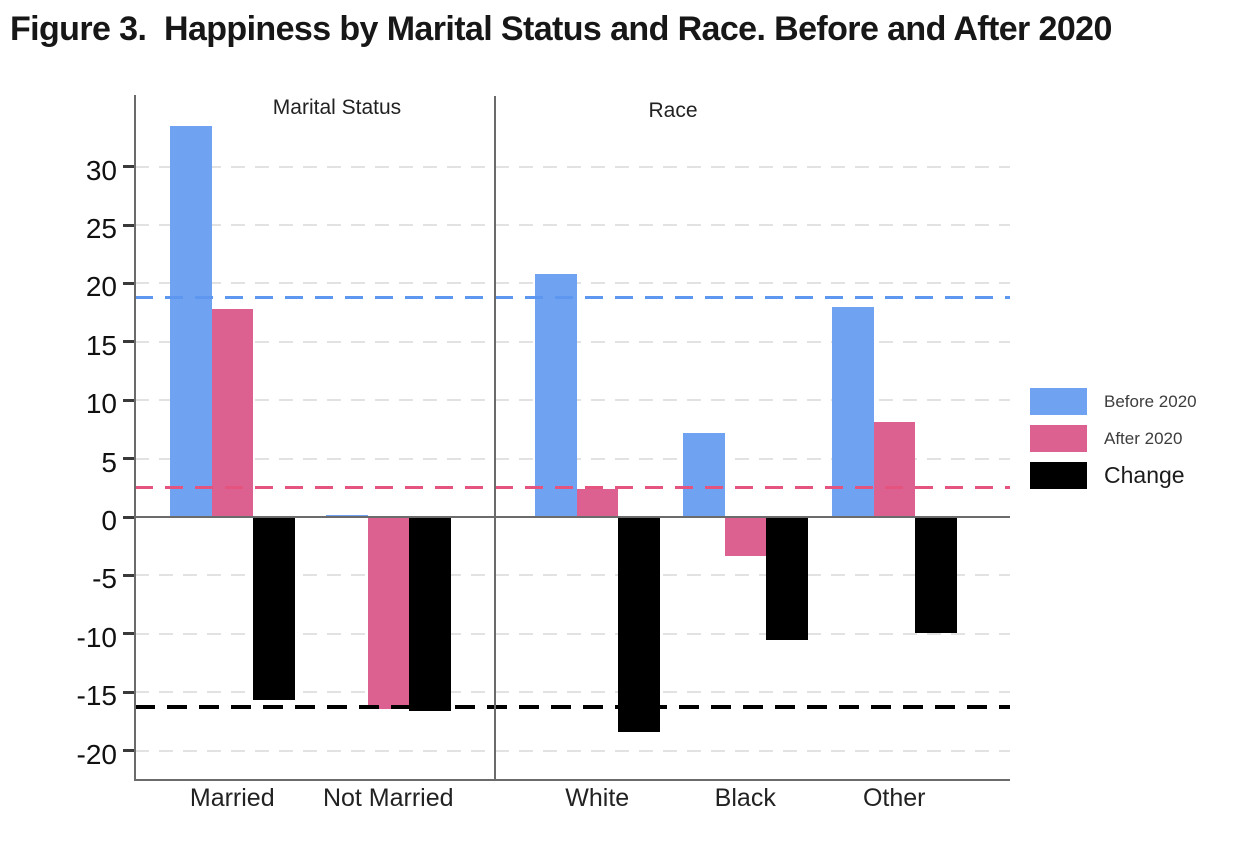  Describe the element at coordinates (572, 780) in the screenshot. I see `x-axis-line` at that location.